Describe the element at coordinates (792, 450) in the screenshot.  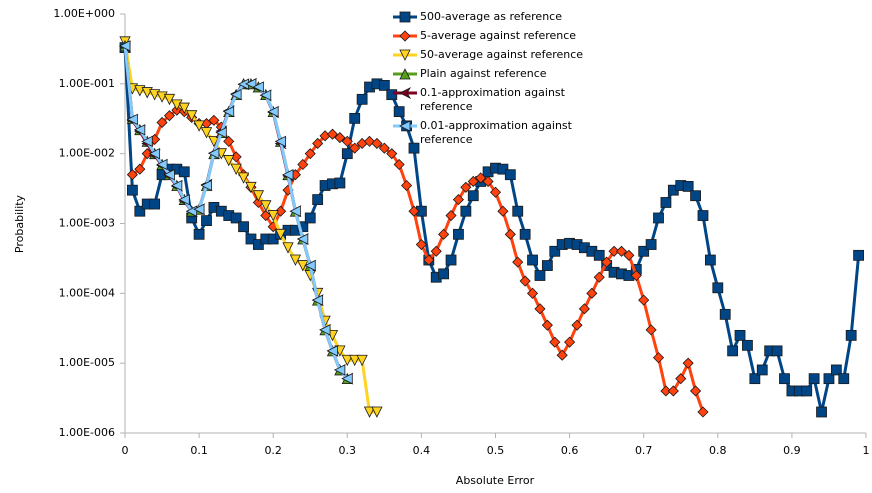
I see `x-tick-label: 0.9` at that location.